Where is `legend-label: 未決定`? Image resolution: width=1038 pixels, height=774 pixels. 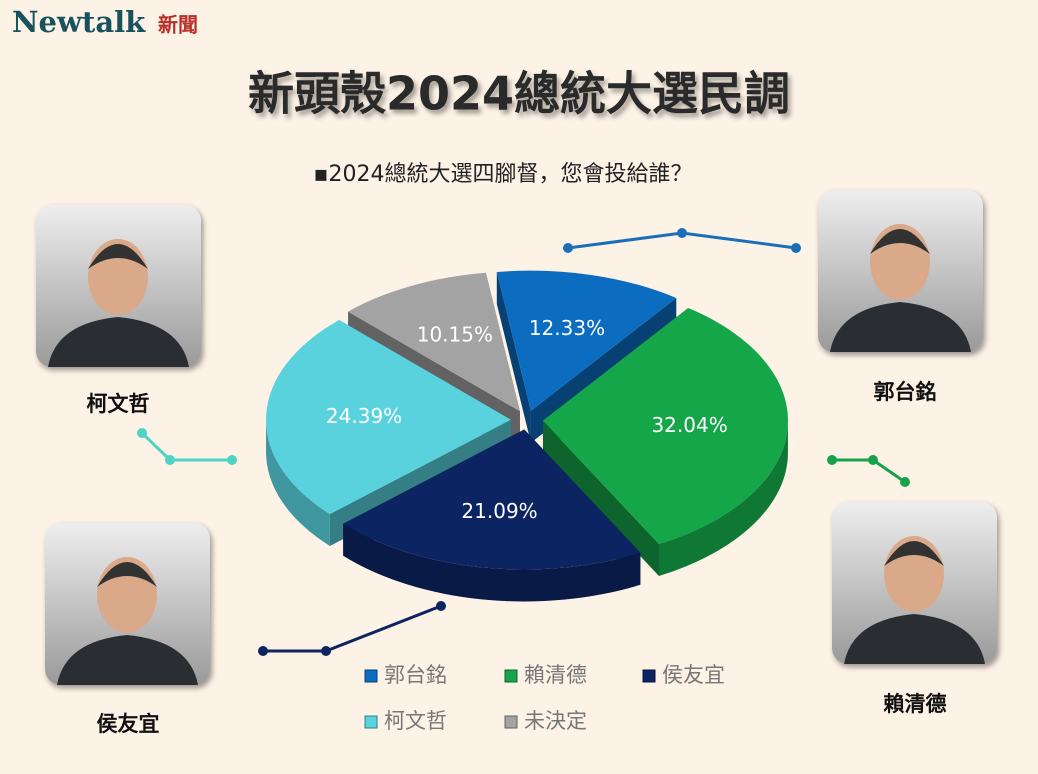 legend-label: 未決定 is located at coordinates (555, 721).